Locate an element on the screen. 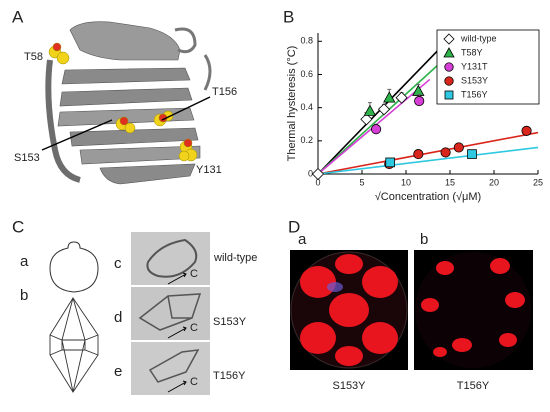 This screenshot has width=550, height=412. x-tick-label: 5 is located at coordinates (361, 182).